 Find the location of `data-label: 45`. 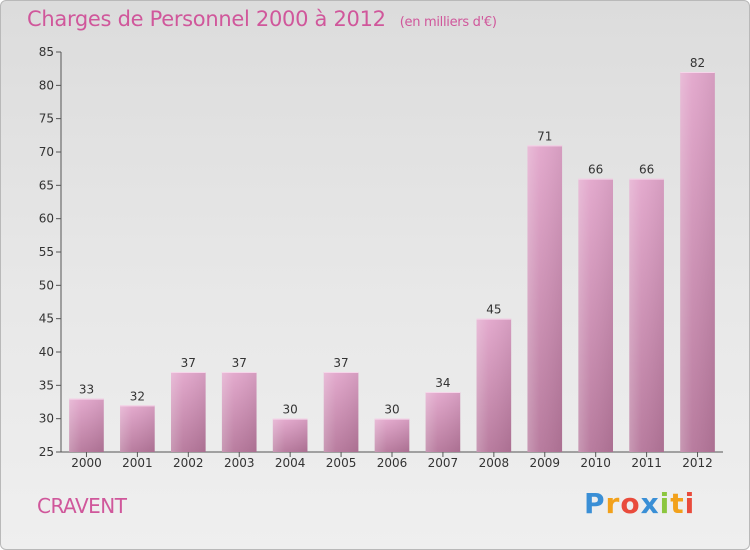

data-label: 45 is located at coordinates (493, 310).